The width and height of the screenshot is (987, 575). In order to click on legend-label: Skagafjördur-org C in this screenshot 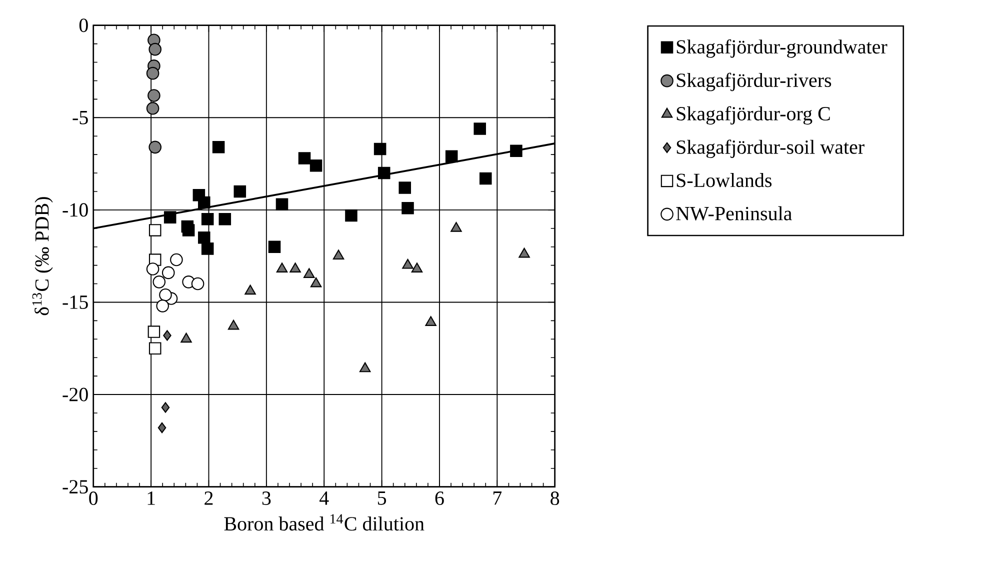, I will do `click(753, 115)`.